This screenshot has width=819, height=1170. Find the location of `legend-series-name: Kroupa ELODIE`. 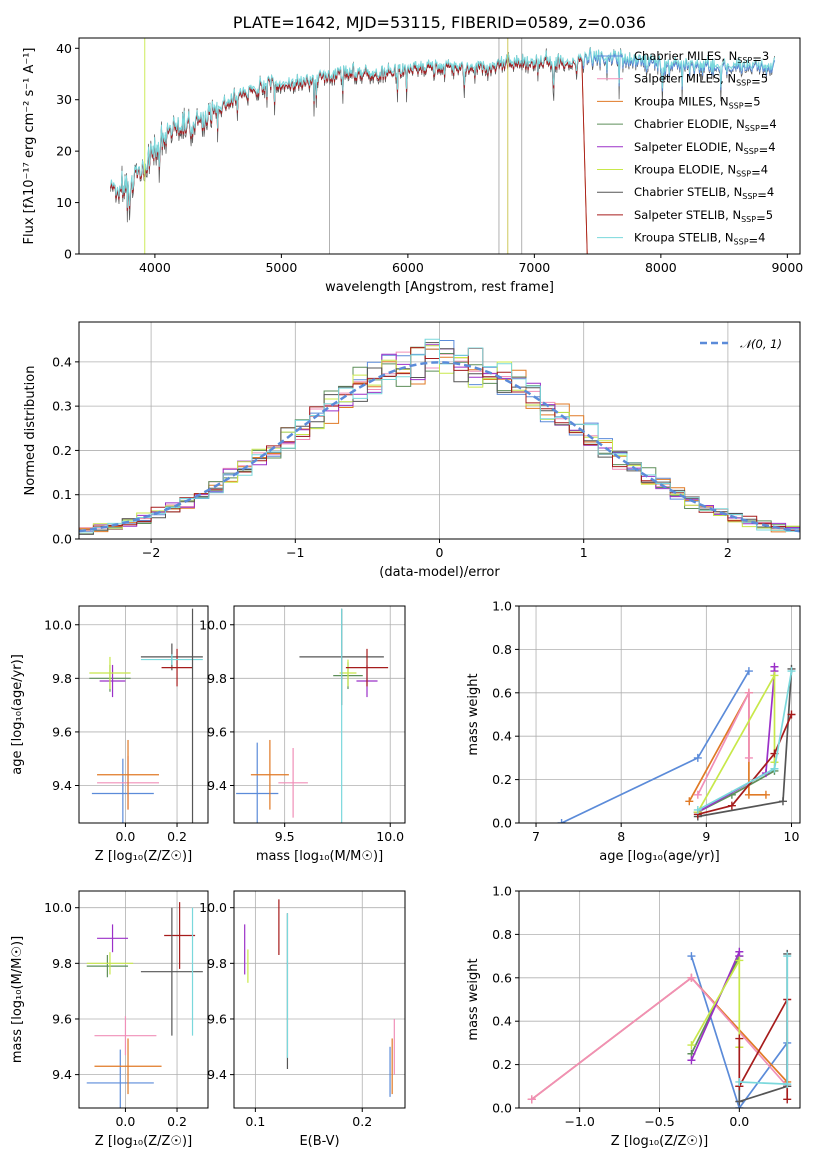

legend-series-name: Kroupa ELODIE is located at coordinates (677, 170).